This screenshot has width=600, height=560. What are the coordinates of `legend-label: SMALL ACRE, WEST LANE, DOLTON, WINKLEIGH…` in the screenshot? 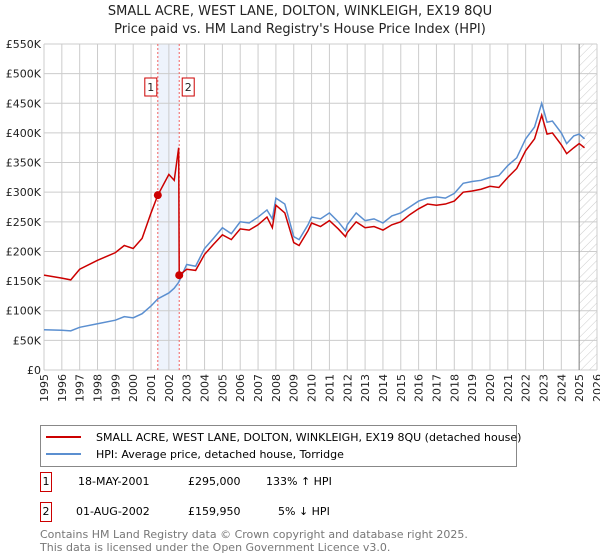 It's located at (309, 437).